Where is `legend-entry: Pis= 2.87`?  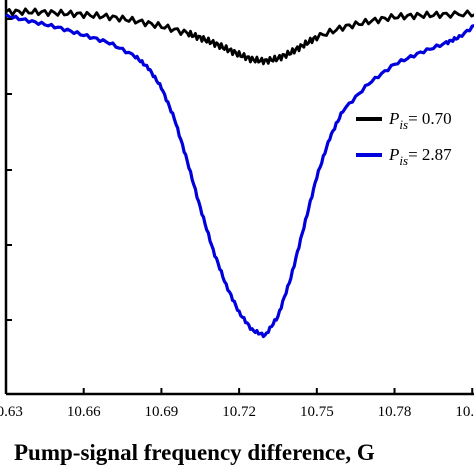
legend-entry: Pis= 2.87 is located at coordinates (420, 156).